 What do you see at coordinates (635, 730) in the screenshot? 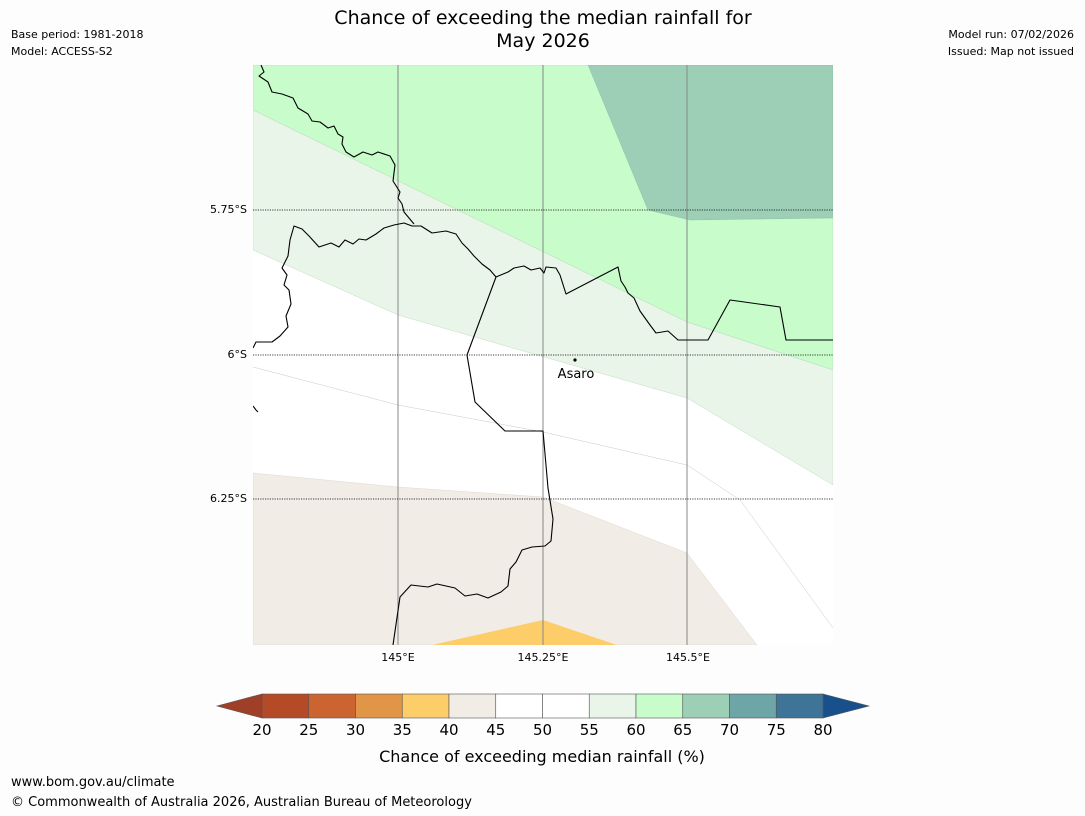
I see `colorbar-tick-60: 60` at bounding box center [635, 730].